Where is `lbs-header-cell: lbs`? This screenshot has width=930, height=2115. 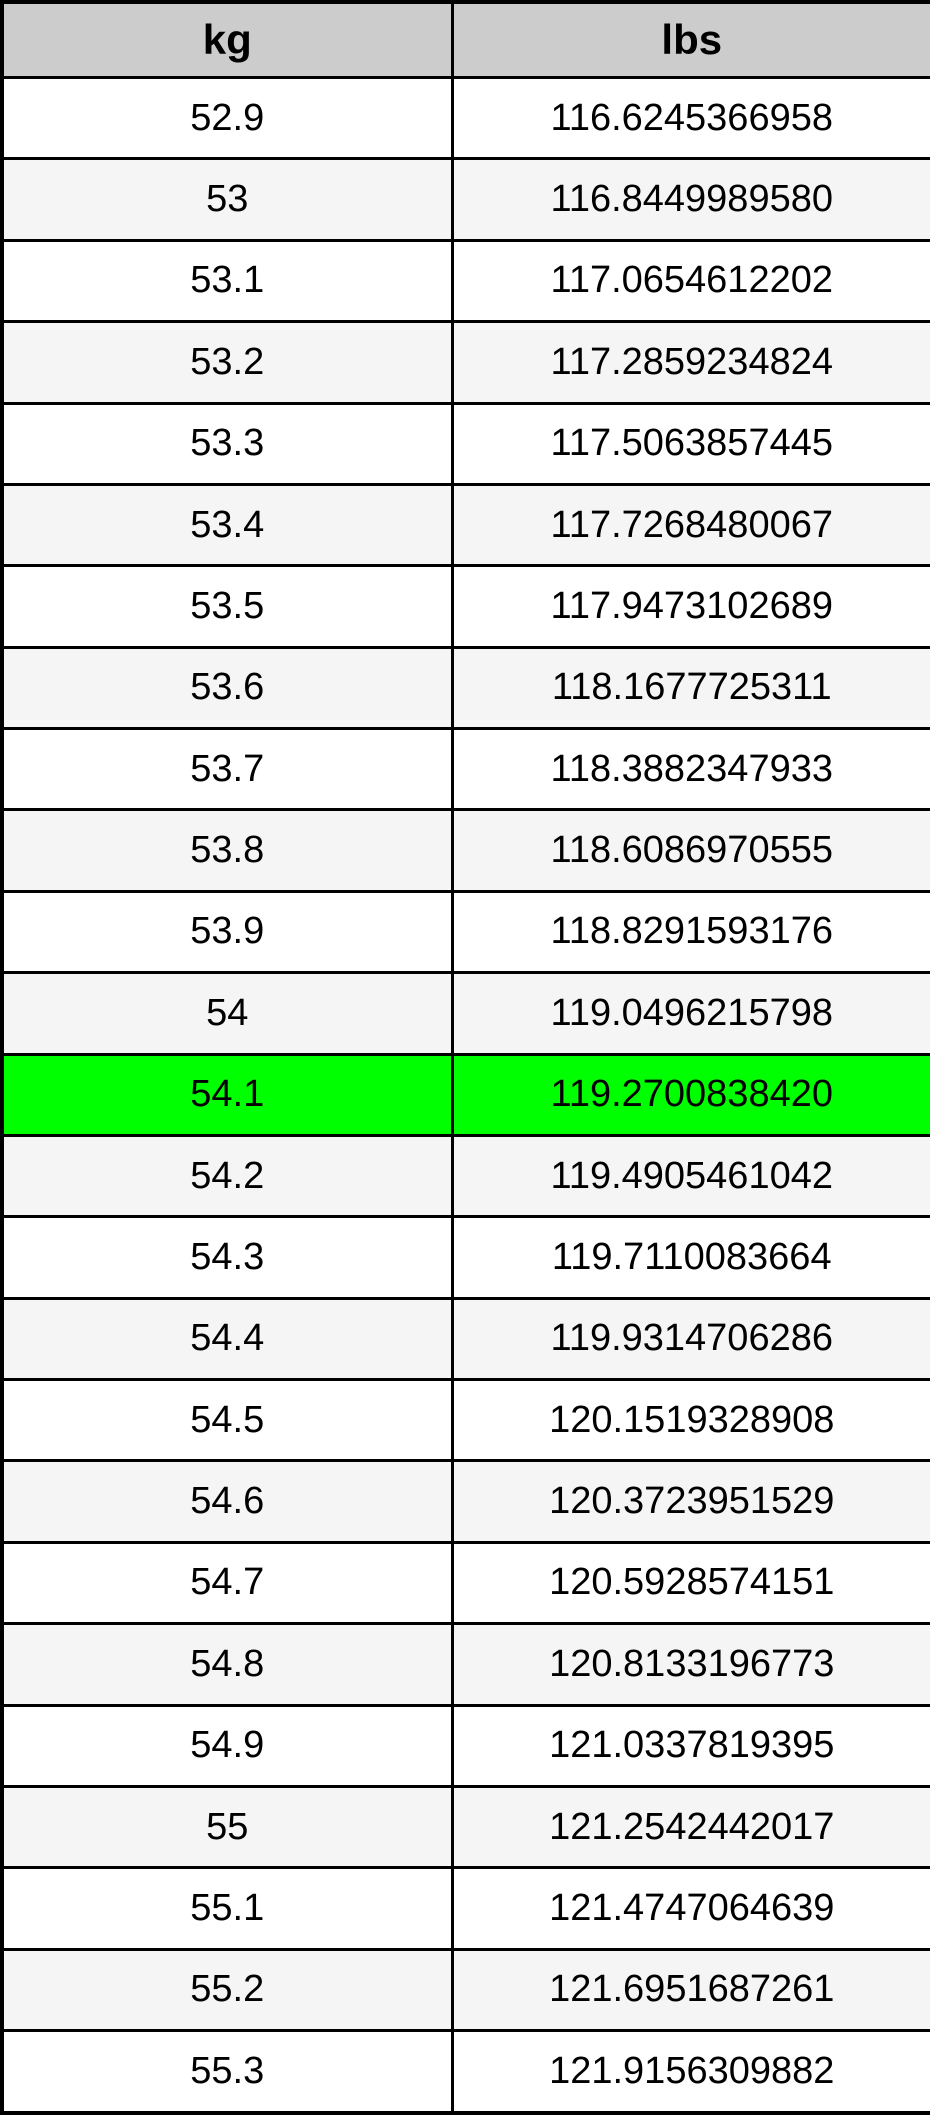 lbs-header-cell: lbs is located at coordinates (690, 39).